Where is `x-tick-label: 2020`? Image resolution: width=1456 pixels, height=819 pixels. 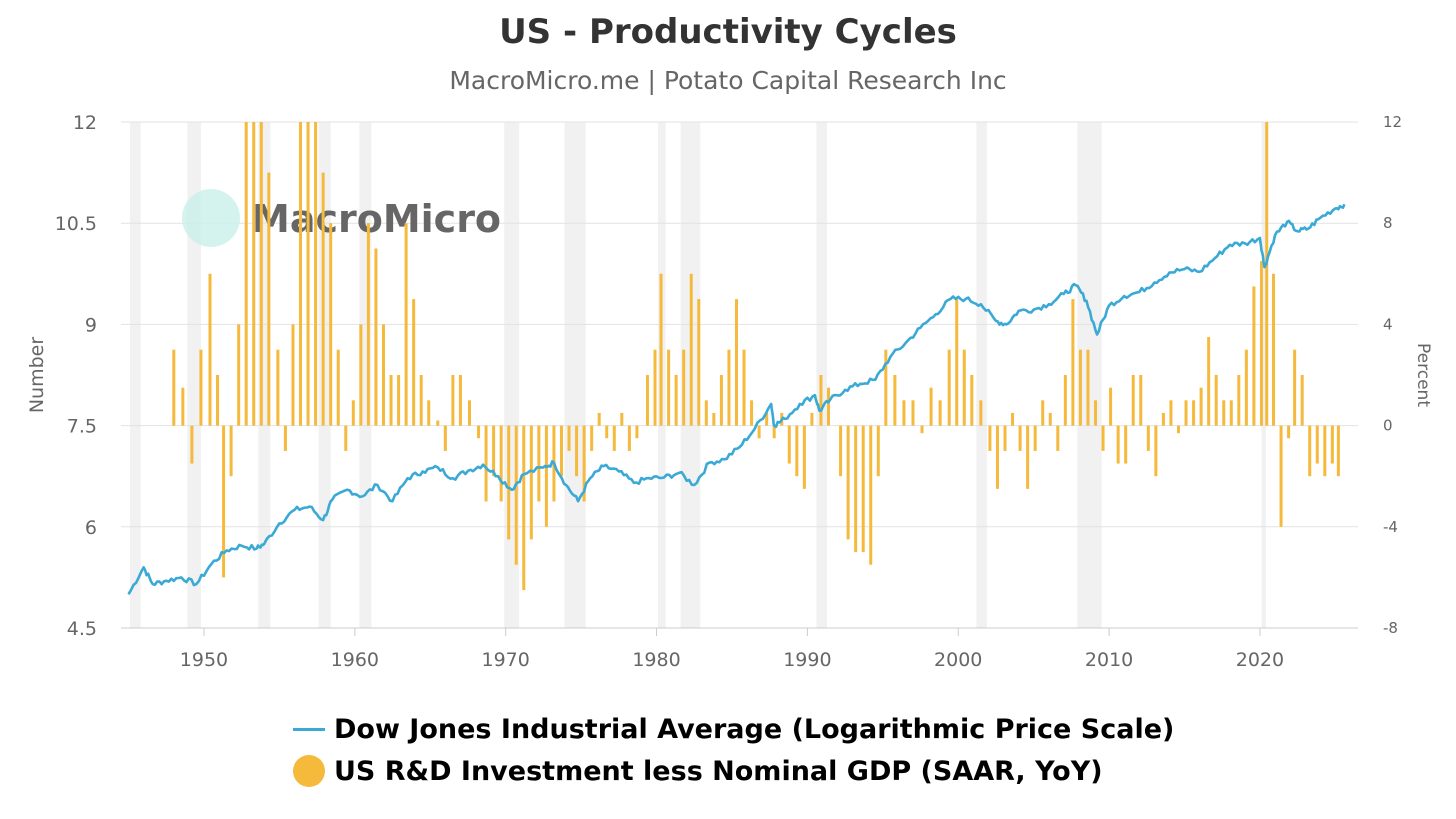
x-tick-label: 2020 is located at coordinates (1260, 660).